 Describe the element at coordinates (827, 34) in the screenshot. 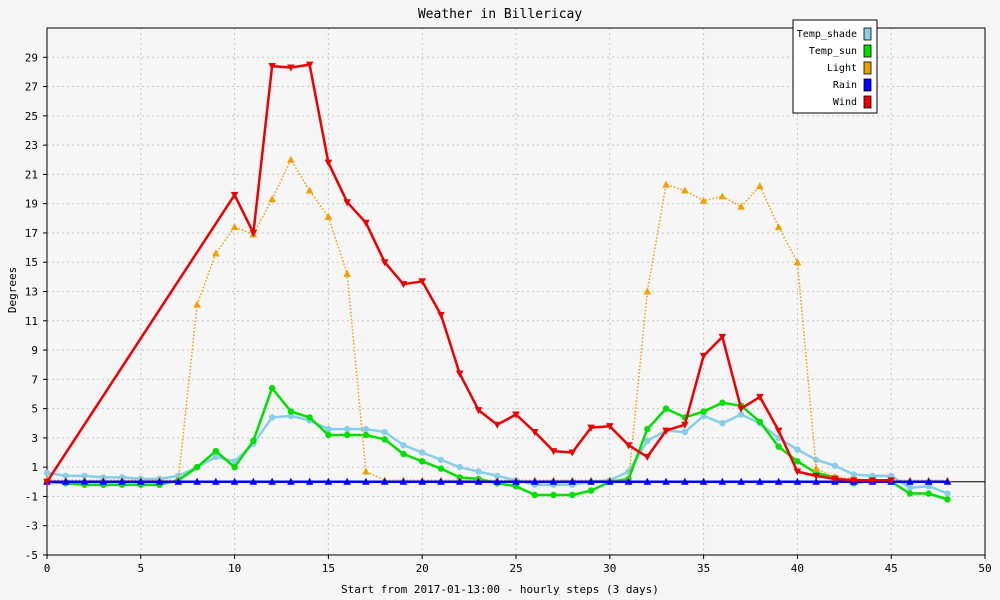

I see `legend-label: Temp_shade` at that location.